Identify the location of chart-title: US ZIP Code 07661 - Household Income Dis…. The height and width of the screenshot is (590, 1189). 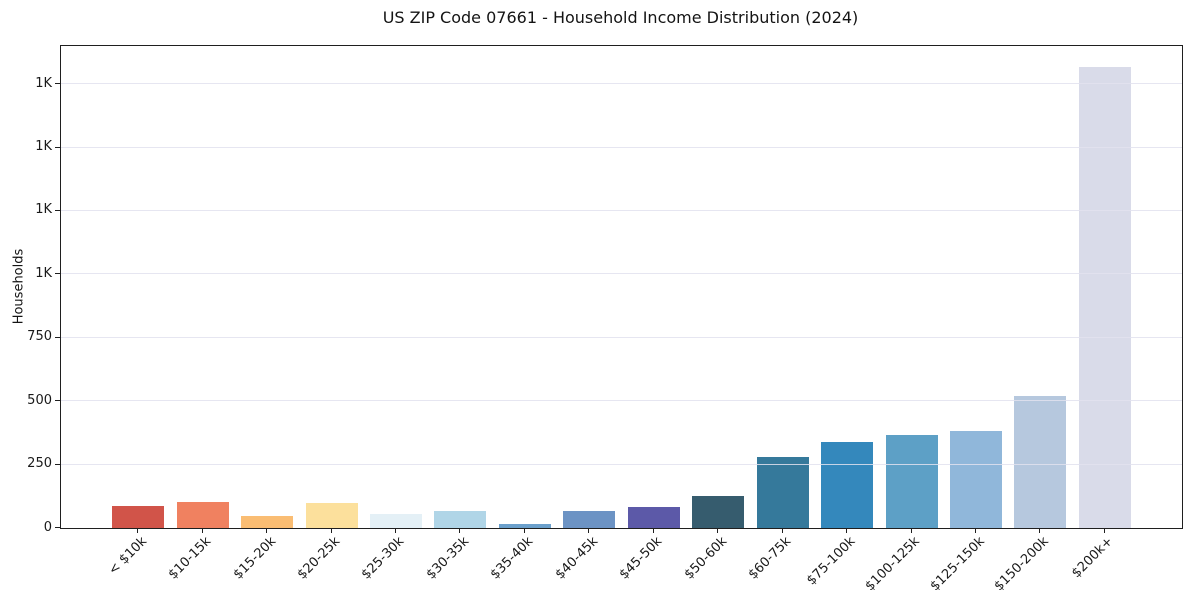
(620, 17).